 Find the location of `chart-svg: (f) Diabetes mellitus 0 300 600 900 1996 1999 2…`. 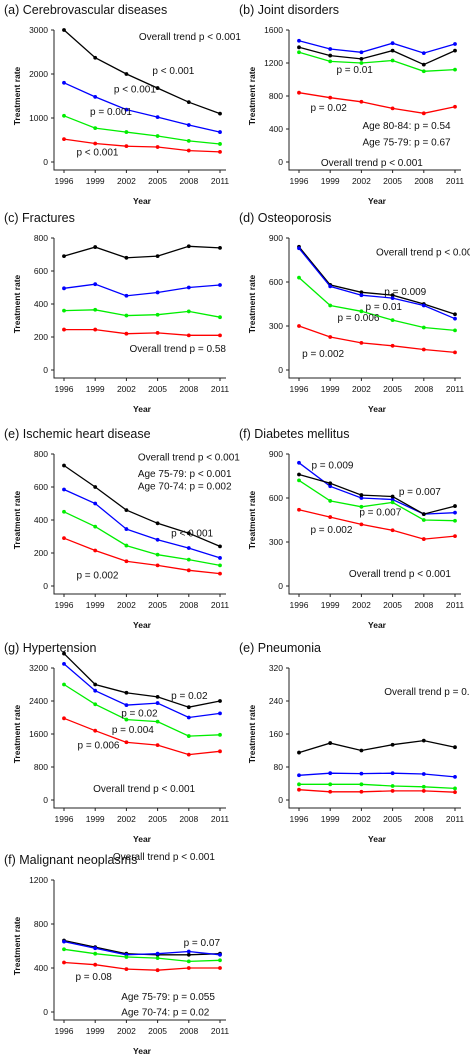

chart-svg: (f) Diabetes mellitus 0 300 600 900 1996 1999 2… is located at coordinates (351, 528).